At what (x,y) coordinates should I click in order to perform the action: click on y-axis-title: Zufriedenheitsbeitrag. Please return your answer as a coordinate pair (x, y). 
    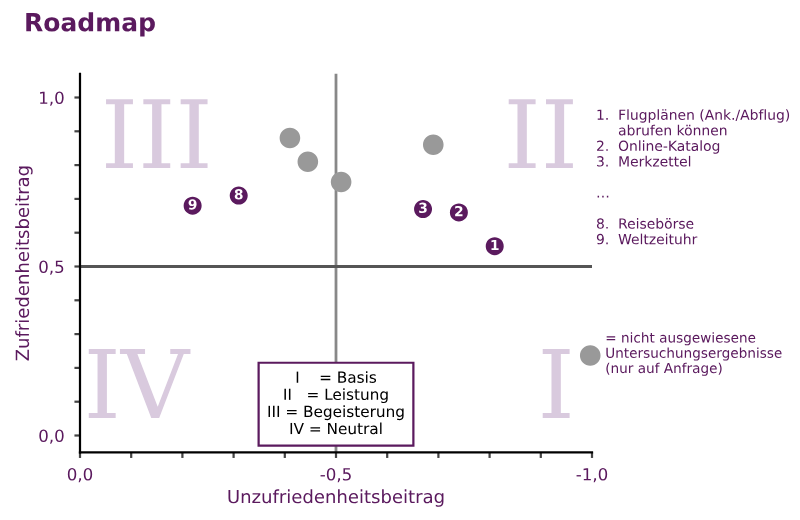
    Looking at the image, I should click on (24, 263).